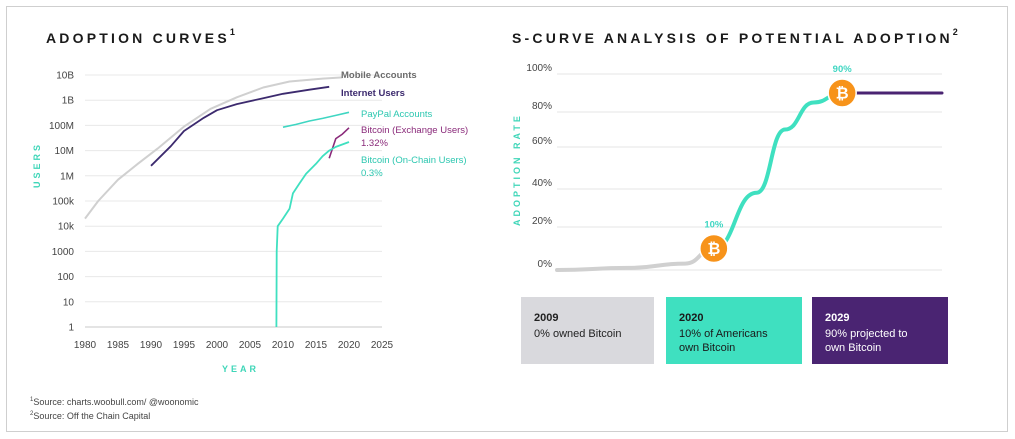  What do you see at coordinates (397, 114) in the screenshot?
I see `left-series-label: PayPal Accounts` at bounding box center [397, 114].